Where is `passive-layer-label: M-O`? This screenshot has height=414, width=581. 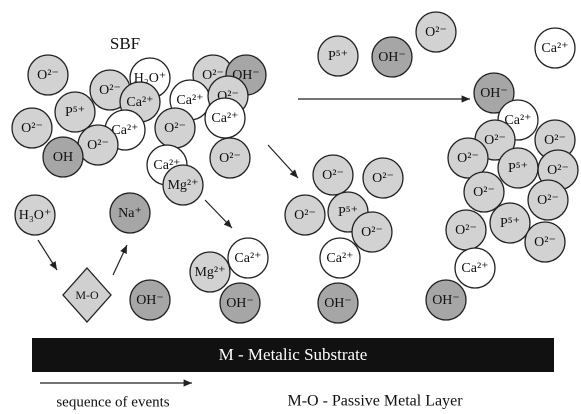
passive-layer-label: M-O is located at coordinates (87, 295).